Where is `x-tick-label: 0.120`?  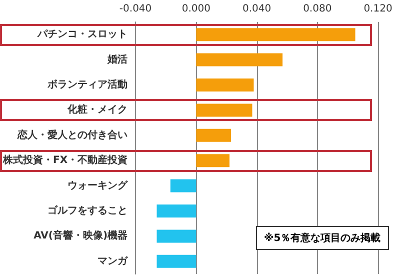
x-tick-label: 0.120 is located at coordinates (378, 9).